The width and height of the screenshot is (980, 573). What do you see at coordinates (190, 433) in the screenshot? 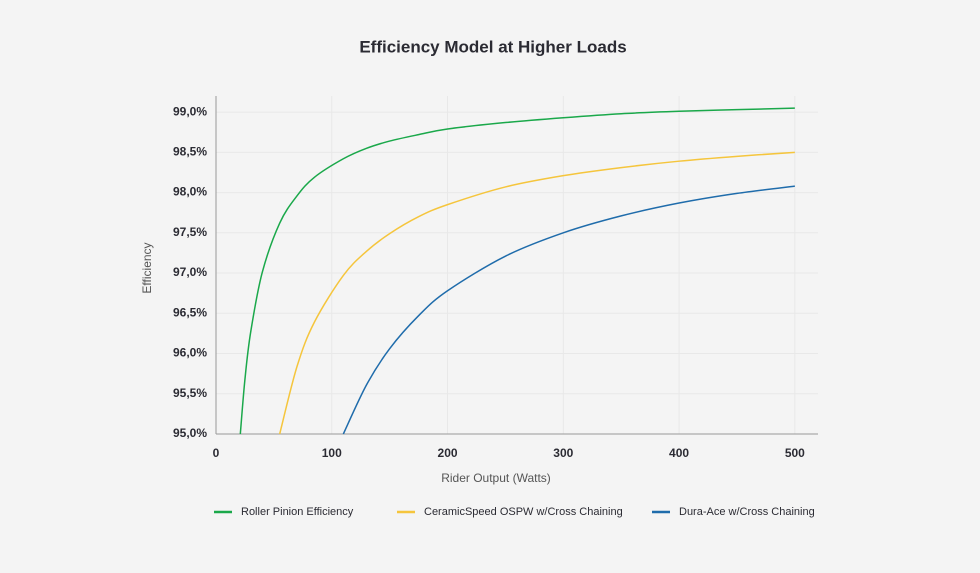
I see `y-tick-label: 95,0%` at bounding box center [190, 433].